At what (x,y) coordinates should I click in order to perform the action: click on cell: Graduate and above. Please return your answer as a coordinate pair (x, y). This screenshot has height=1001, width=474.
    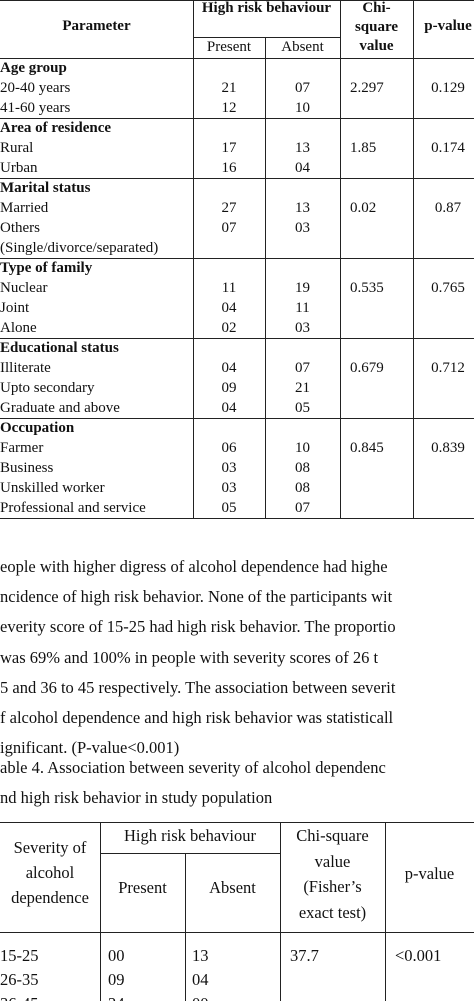
    Looking at the image, I should click on (60, 408).